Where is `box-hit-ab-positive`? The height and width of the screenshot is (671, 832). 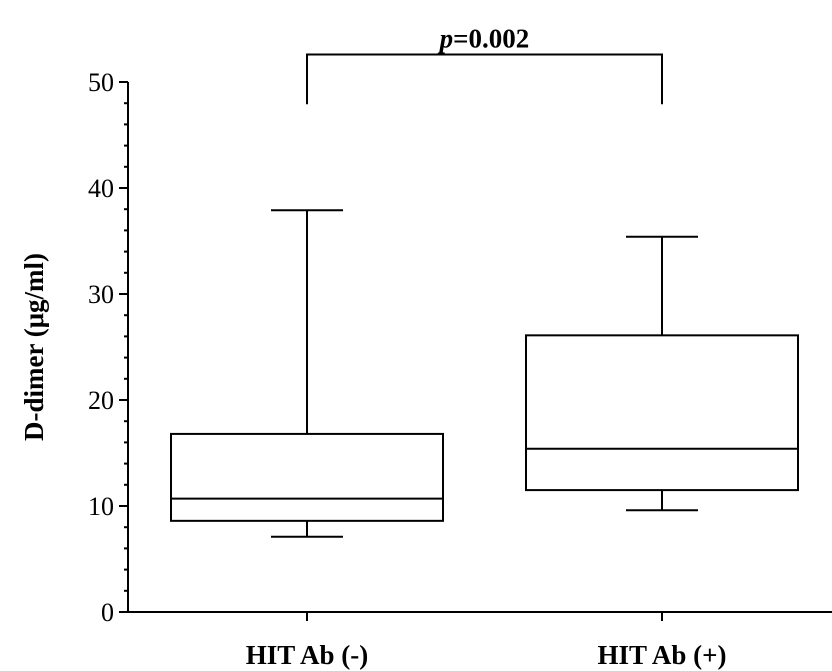 box-hit-ab-positive is located at coordinates (662, 373).